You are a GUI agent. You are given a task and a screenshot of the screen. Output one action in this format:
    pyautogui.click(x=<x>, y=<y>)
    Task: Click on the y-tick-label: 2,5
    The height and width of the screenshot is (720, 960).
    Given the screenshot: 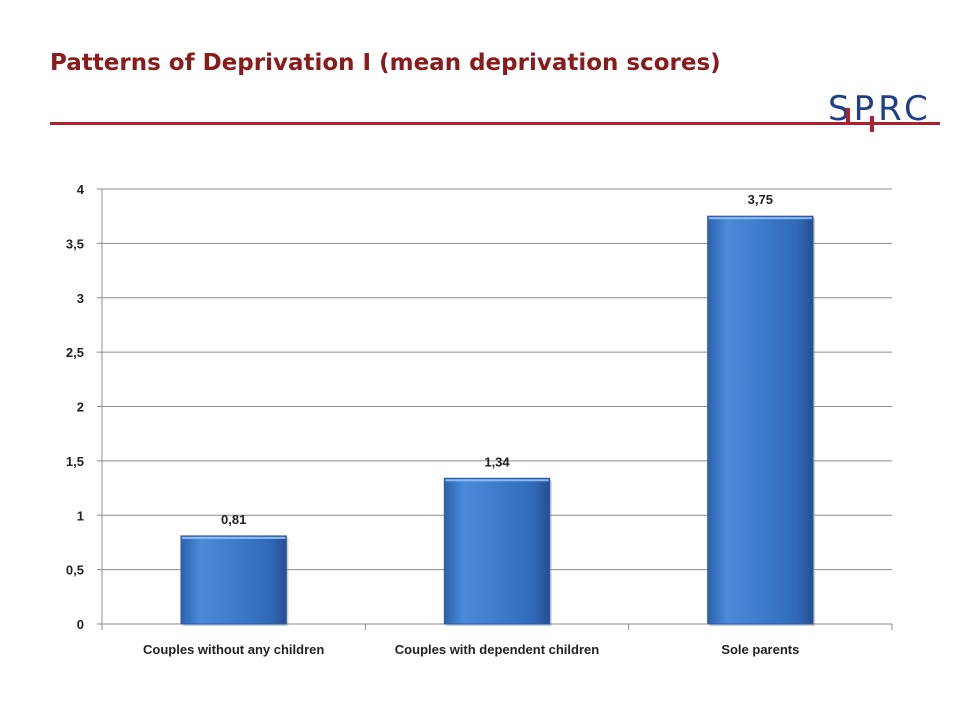 What is the action you would take?
    pyautogui.click(x=75, y=352)
    